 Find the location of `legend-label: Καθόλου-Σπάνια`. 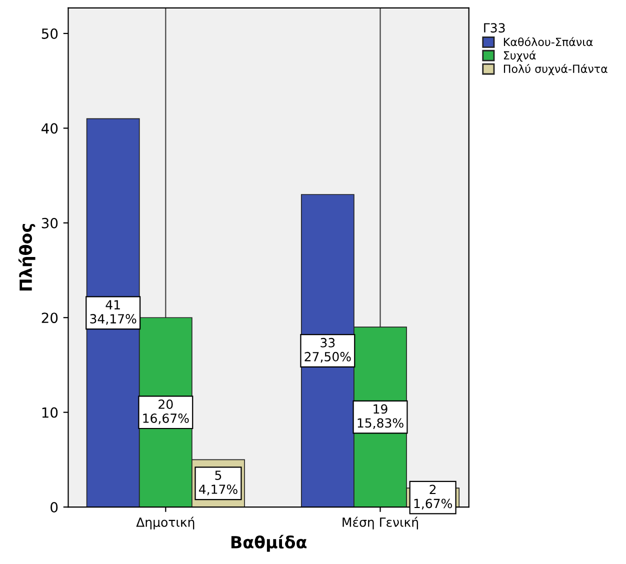

legend-label: Καθόλου-Σπάνια is located at coordinates (548, 41).